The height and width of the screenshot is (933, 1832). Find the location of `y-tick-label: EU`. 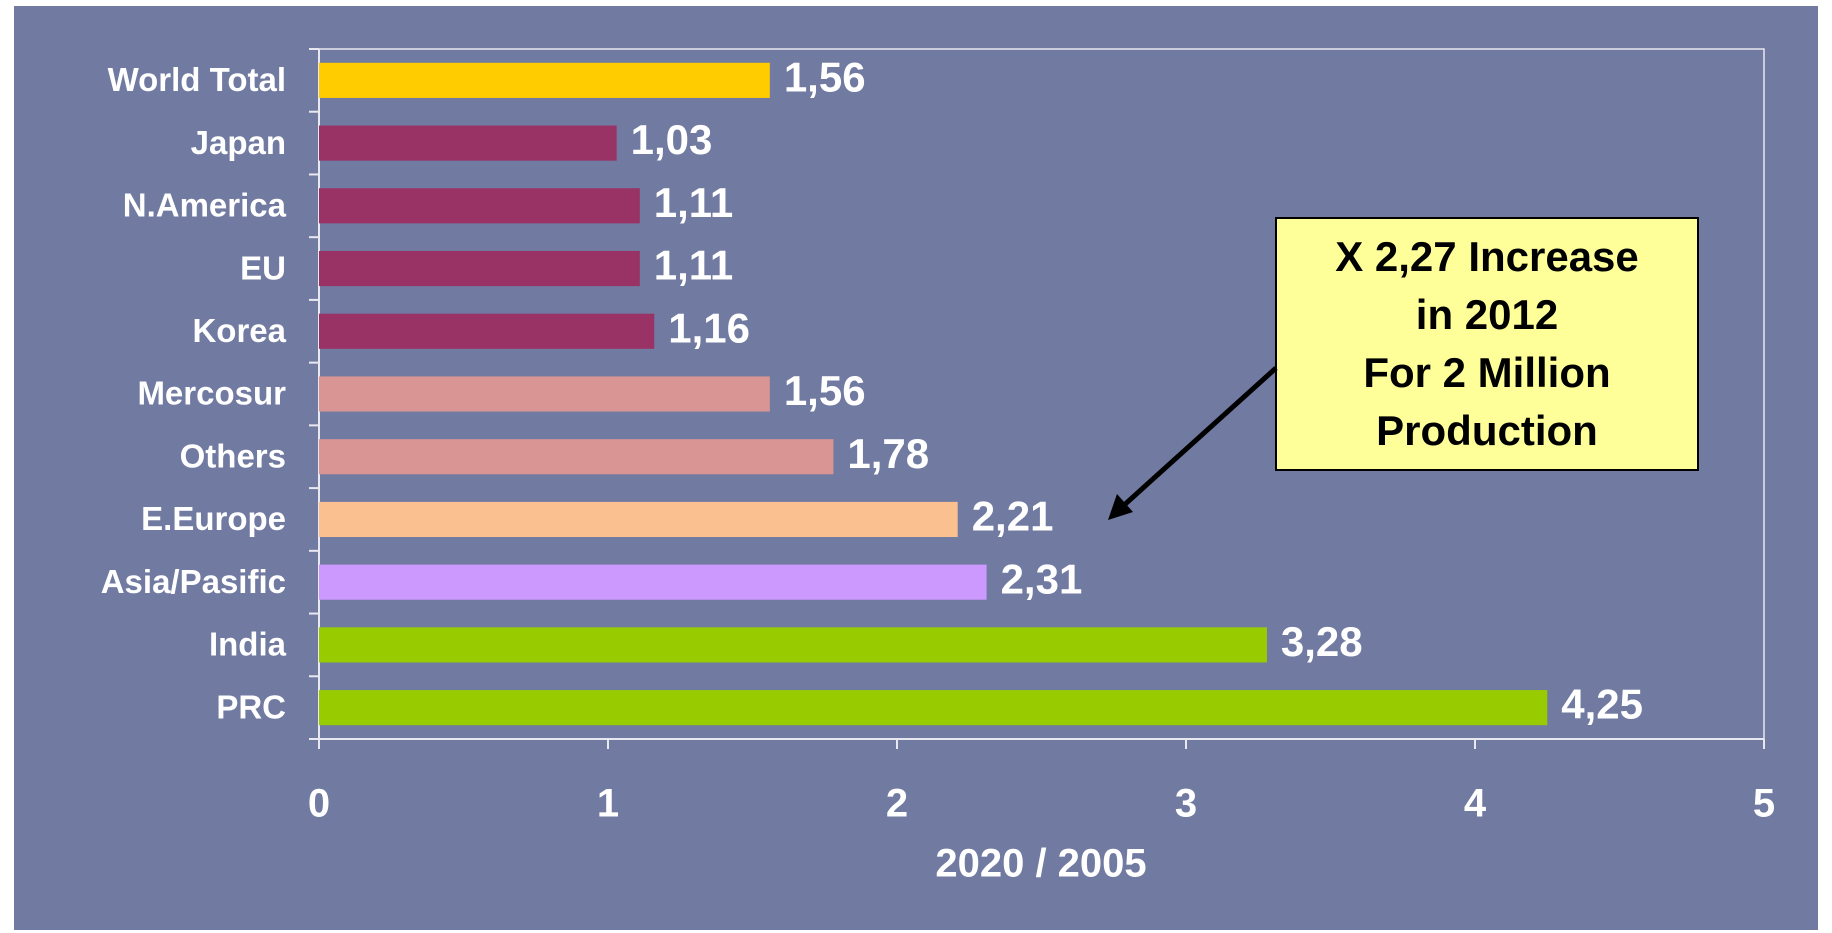

y-tick-label: EU is located at coordinates (263, 267).